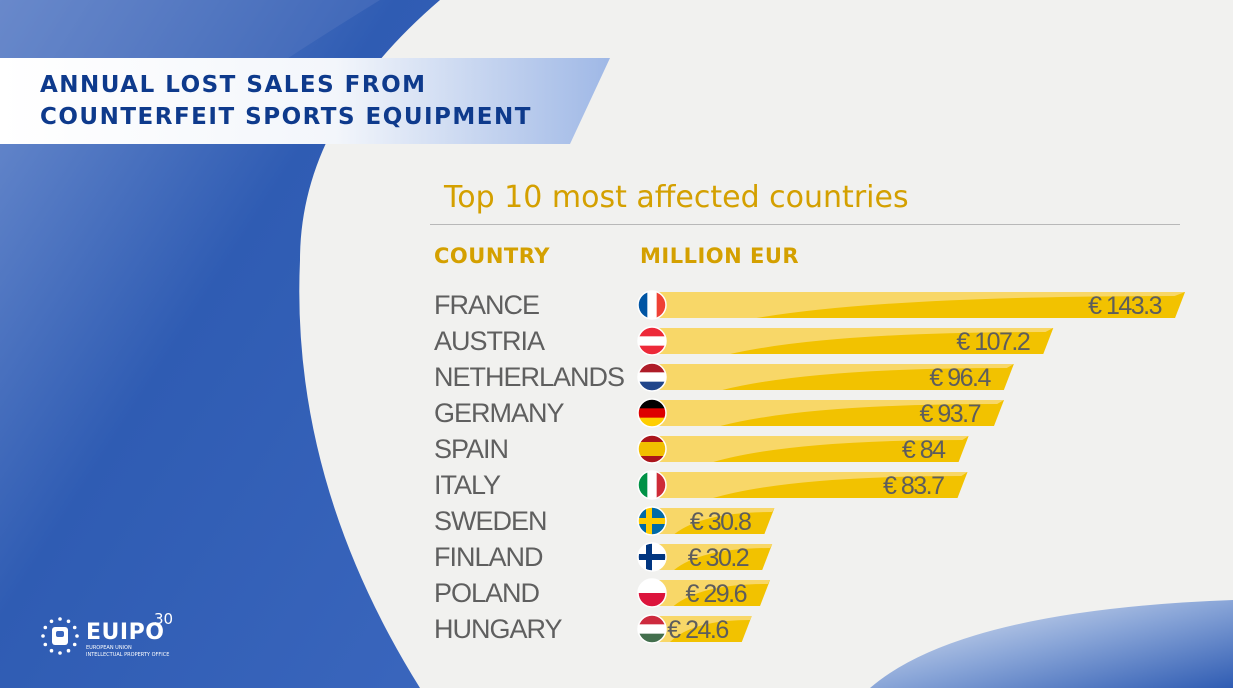 This screenshot has width=1233, height=688. I want to click on value-label: € 96.4, so click(960, 378).